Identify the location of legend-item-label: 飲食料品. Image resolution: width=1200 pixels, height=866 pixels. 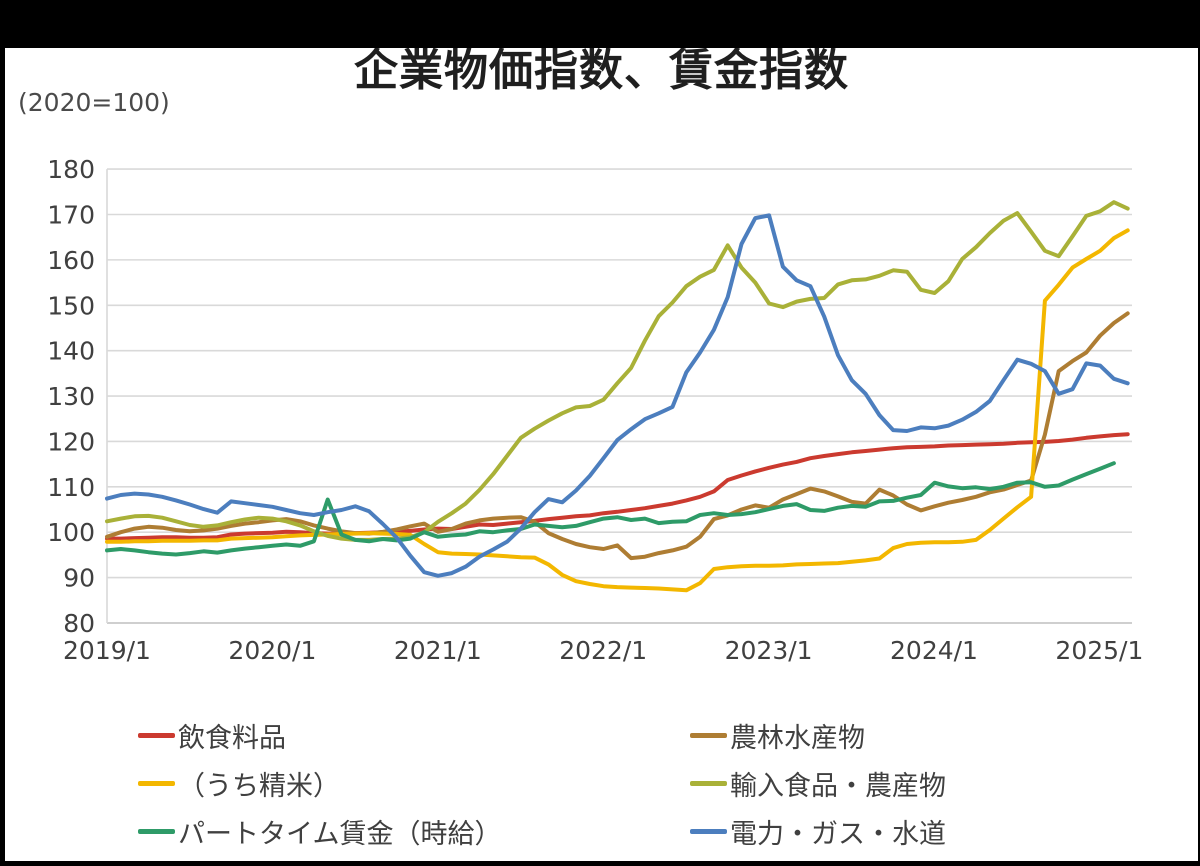
(232, 738).